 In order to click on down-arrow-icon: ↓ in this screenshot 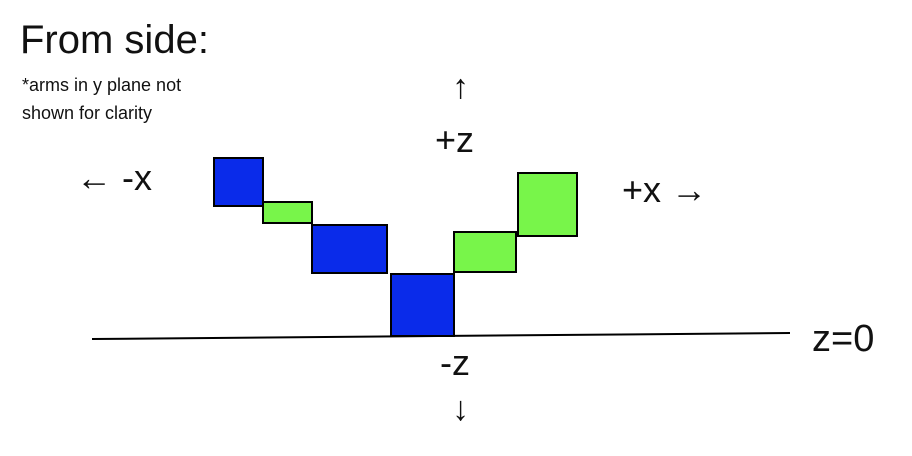, I will do `click(460, 409)`.